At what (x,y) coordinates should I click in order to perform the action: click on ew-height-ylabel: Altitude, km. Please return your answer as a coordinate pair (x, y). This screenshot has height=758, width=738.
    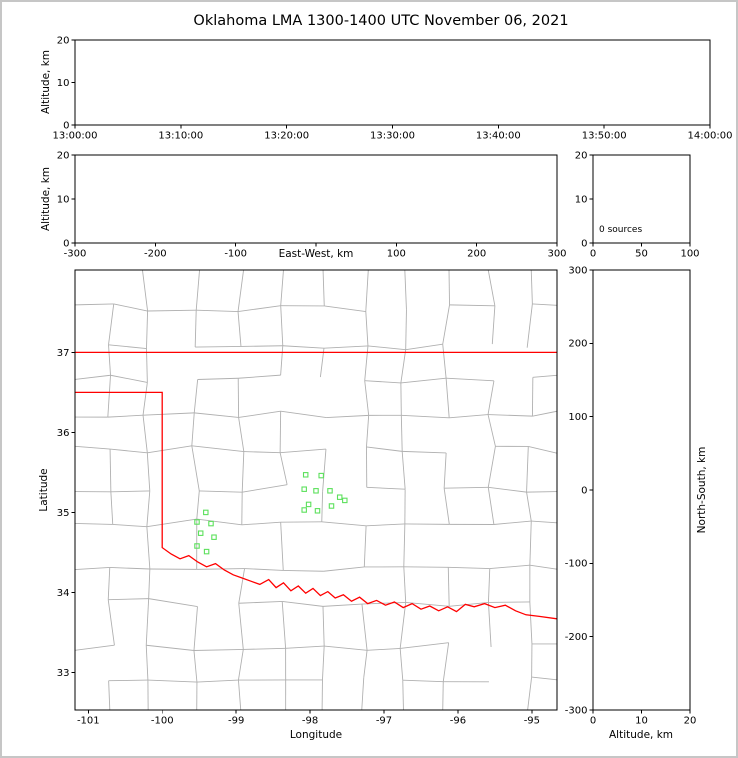
    Looking at the image, I should click on (46, 199).